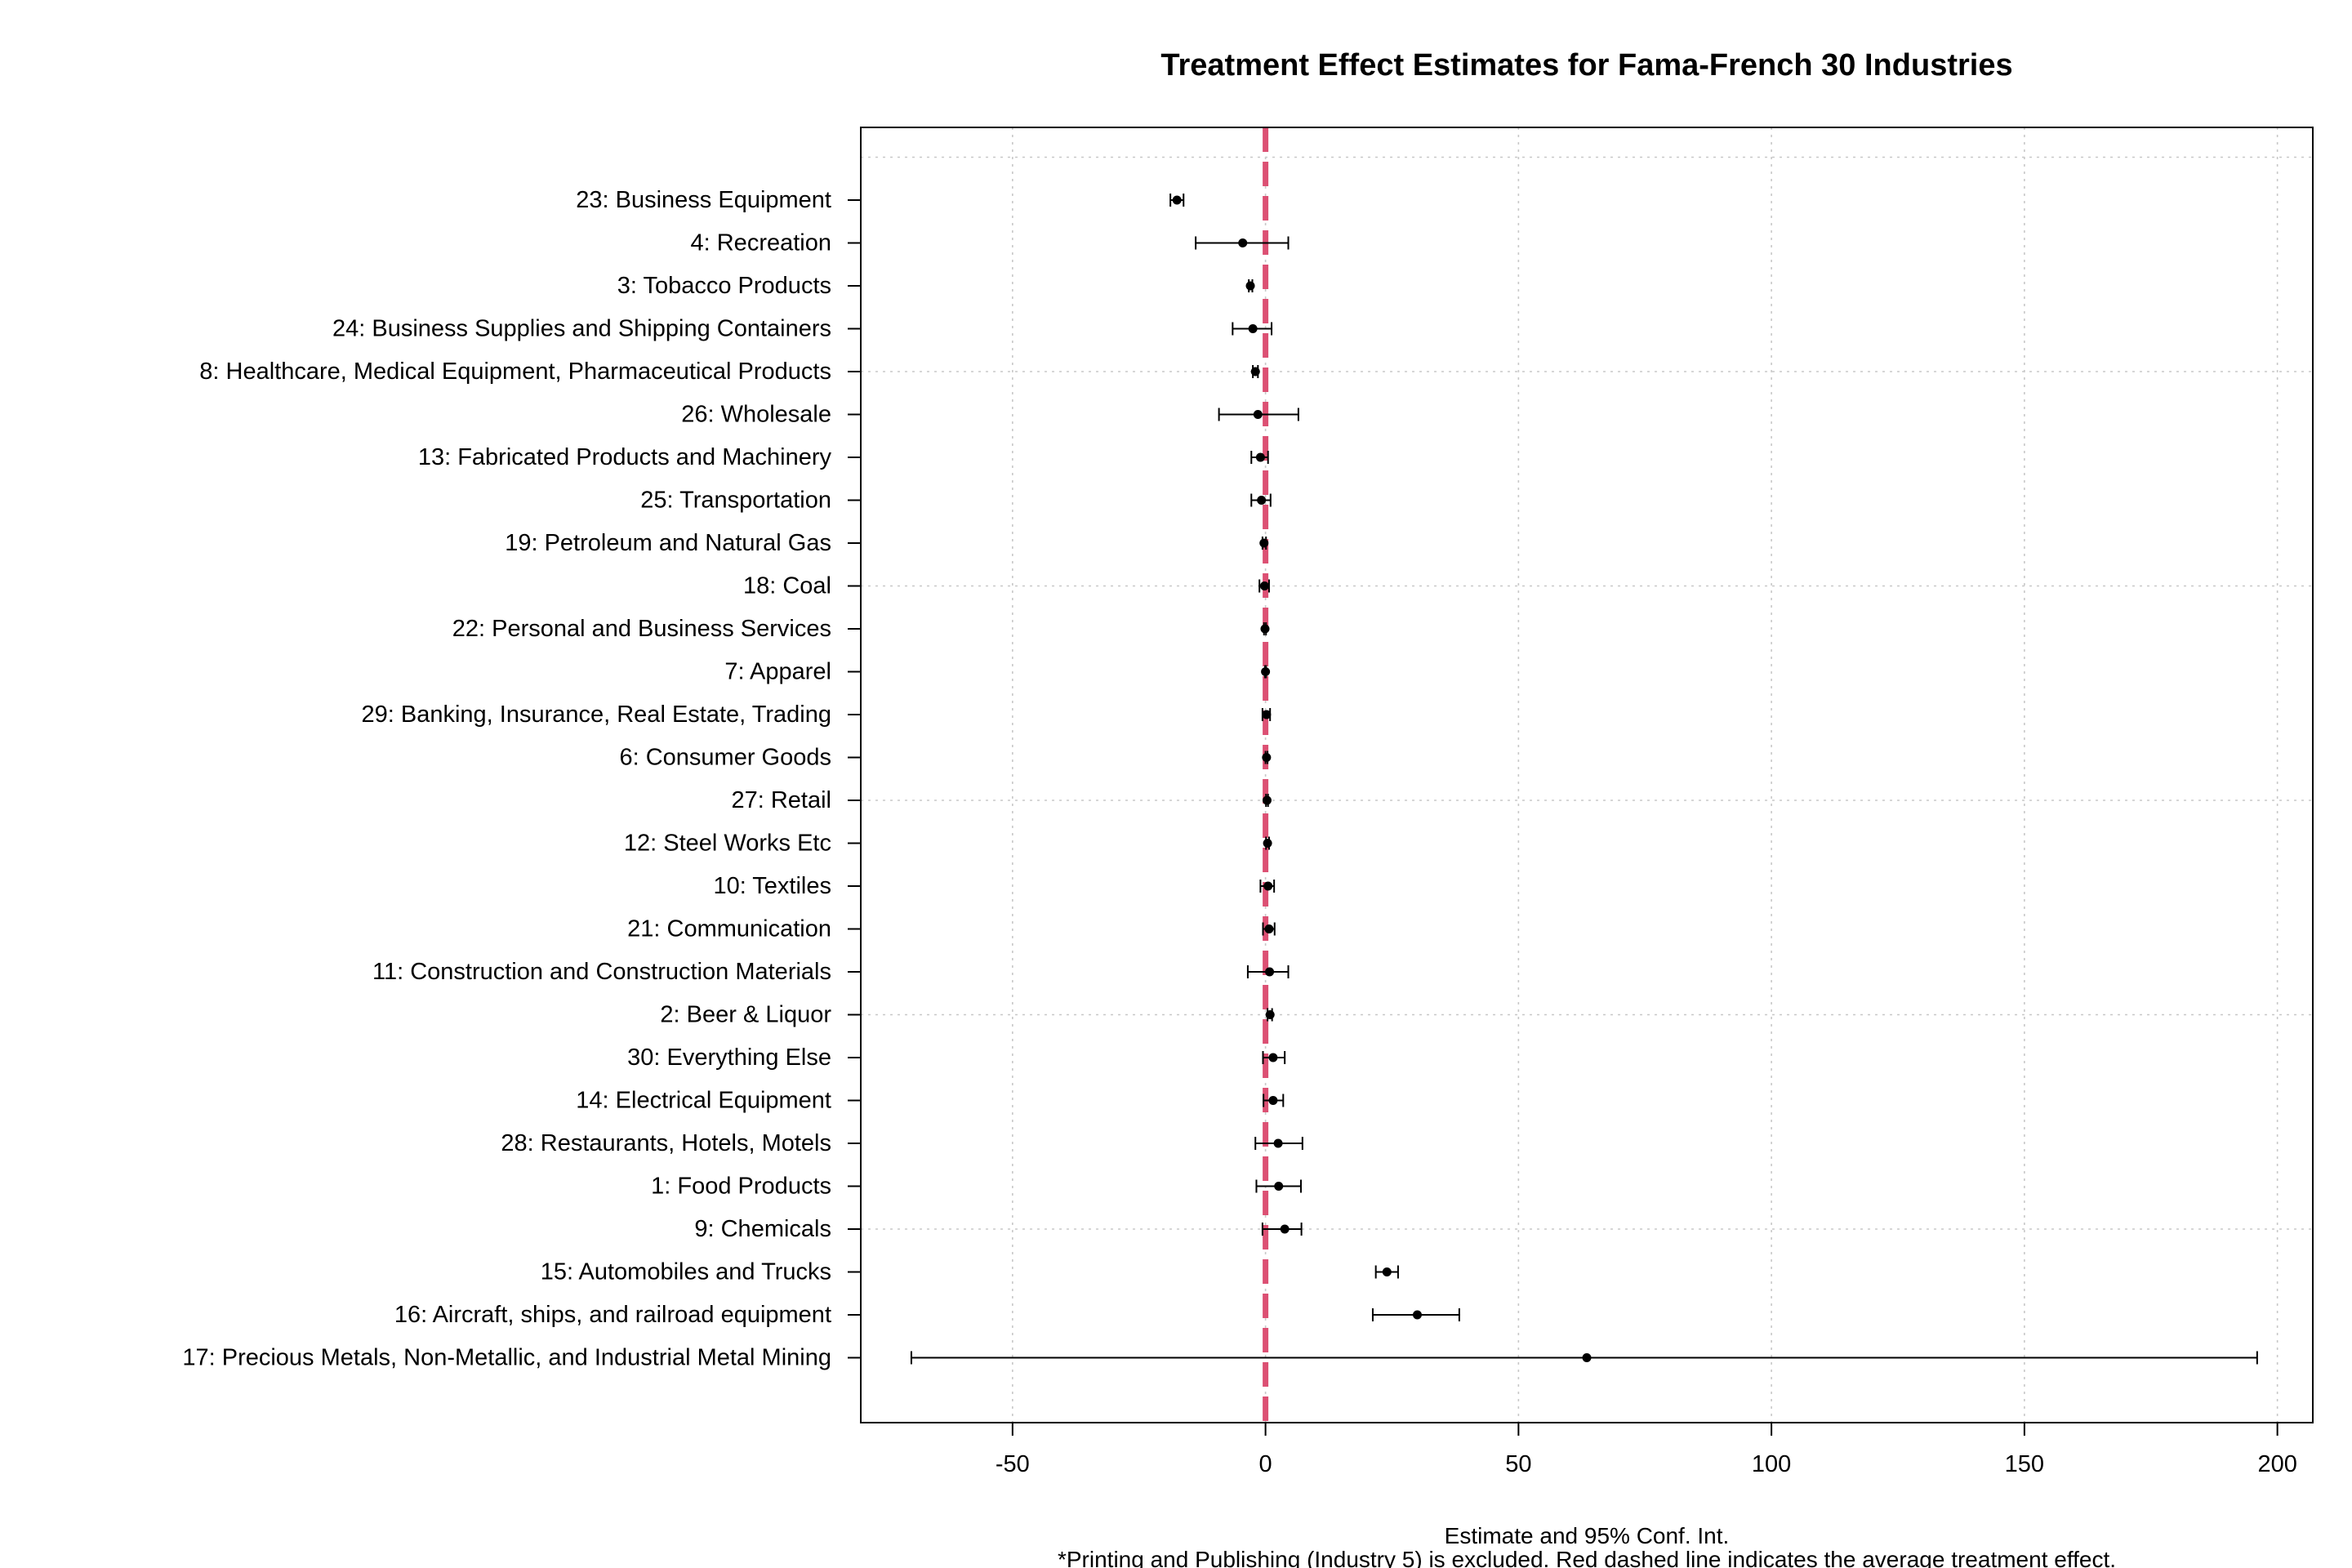 Image resolution: width=2352 pixels, height=1568 pixels. I want to click on y-tick-label: 7: Apparel, so click(777, 672).